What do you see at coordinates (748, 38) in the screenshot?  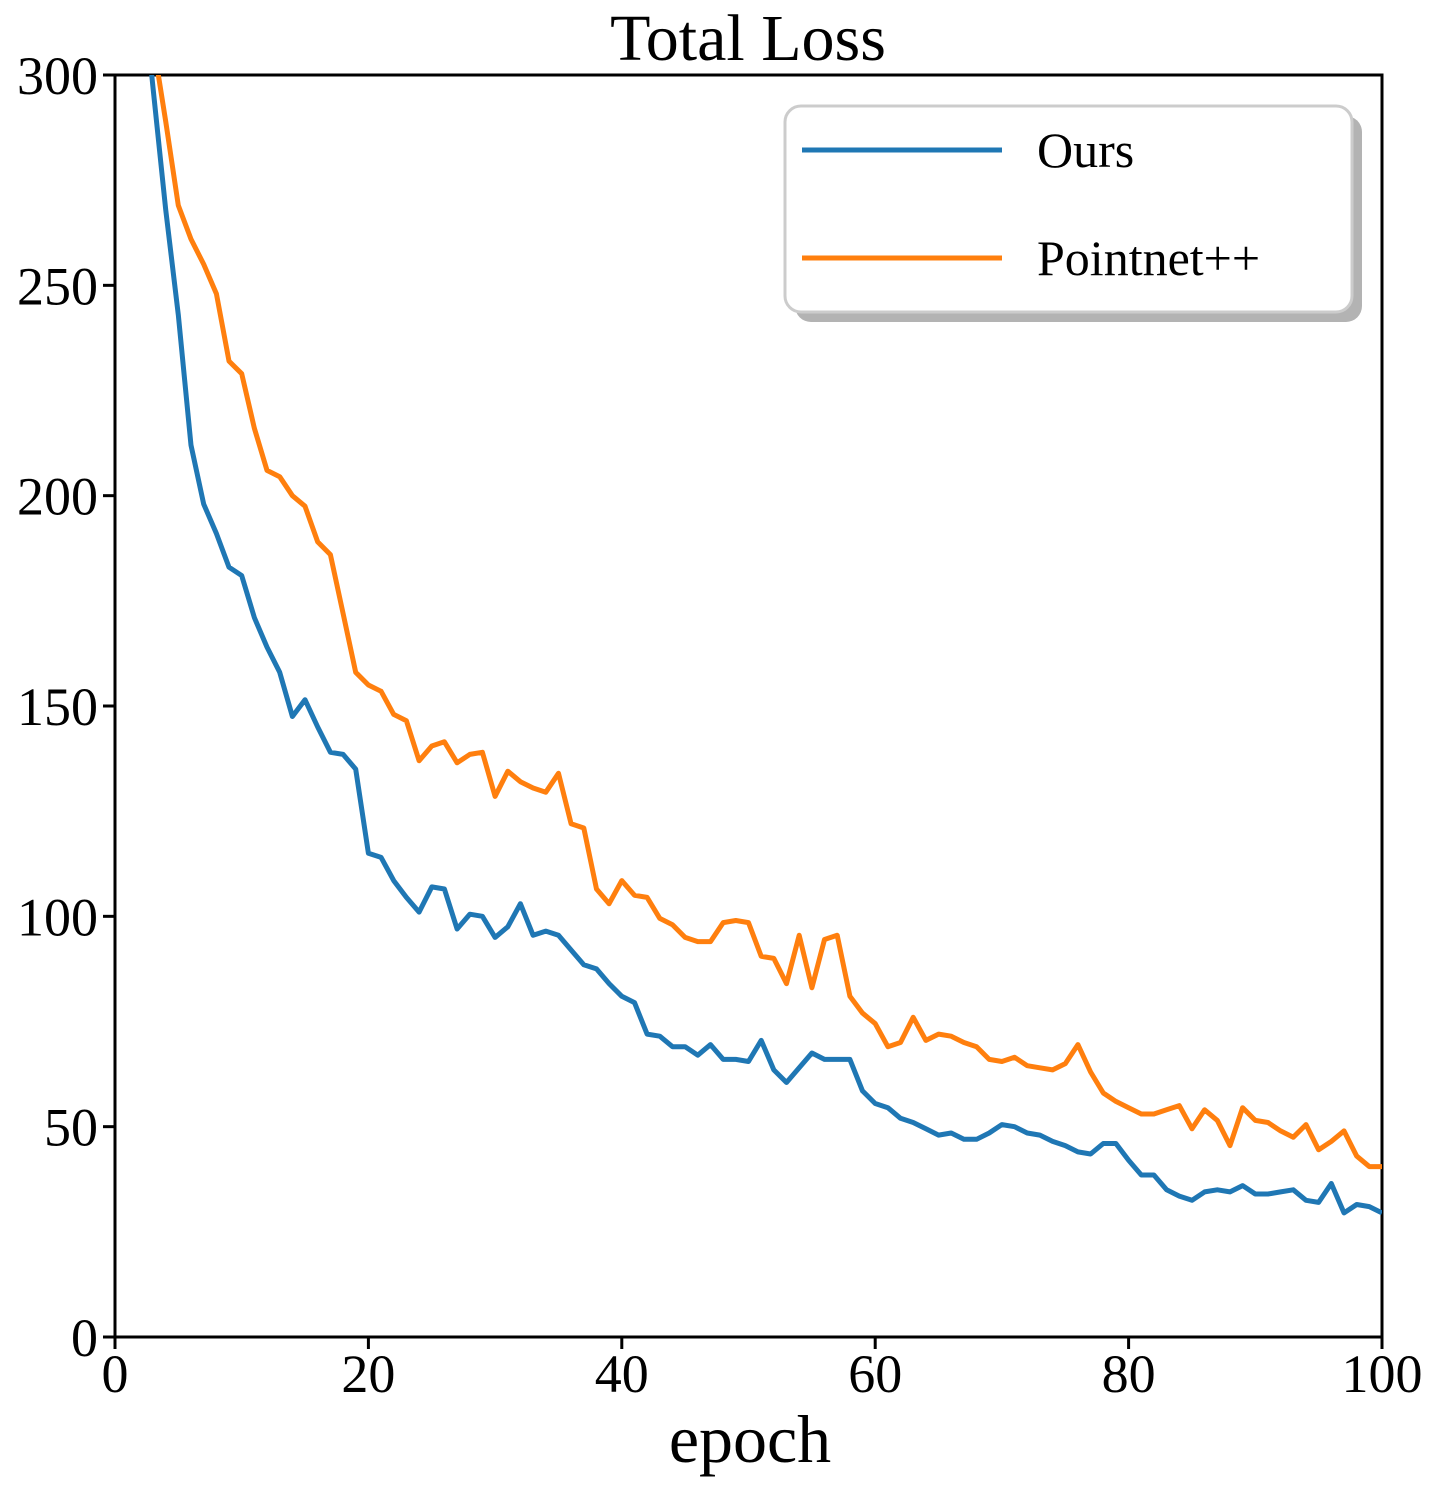 I see `chart-title: Total Loss` at bounding box center [748, 38].